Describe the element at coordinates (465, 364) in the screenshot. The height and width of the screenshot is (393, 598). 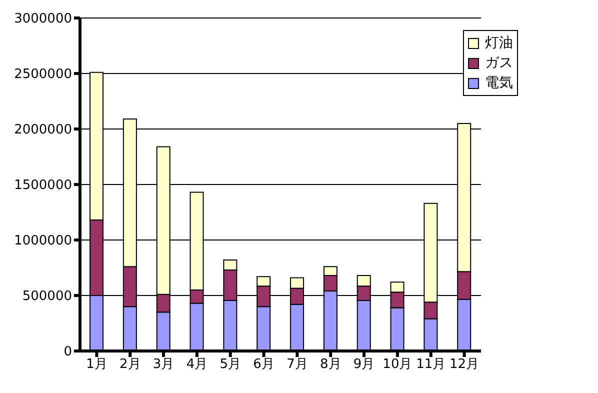
I see `x-tick-label: 12月` at that location.